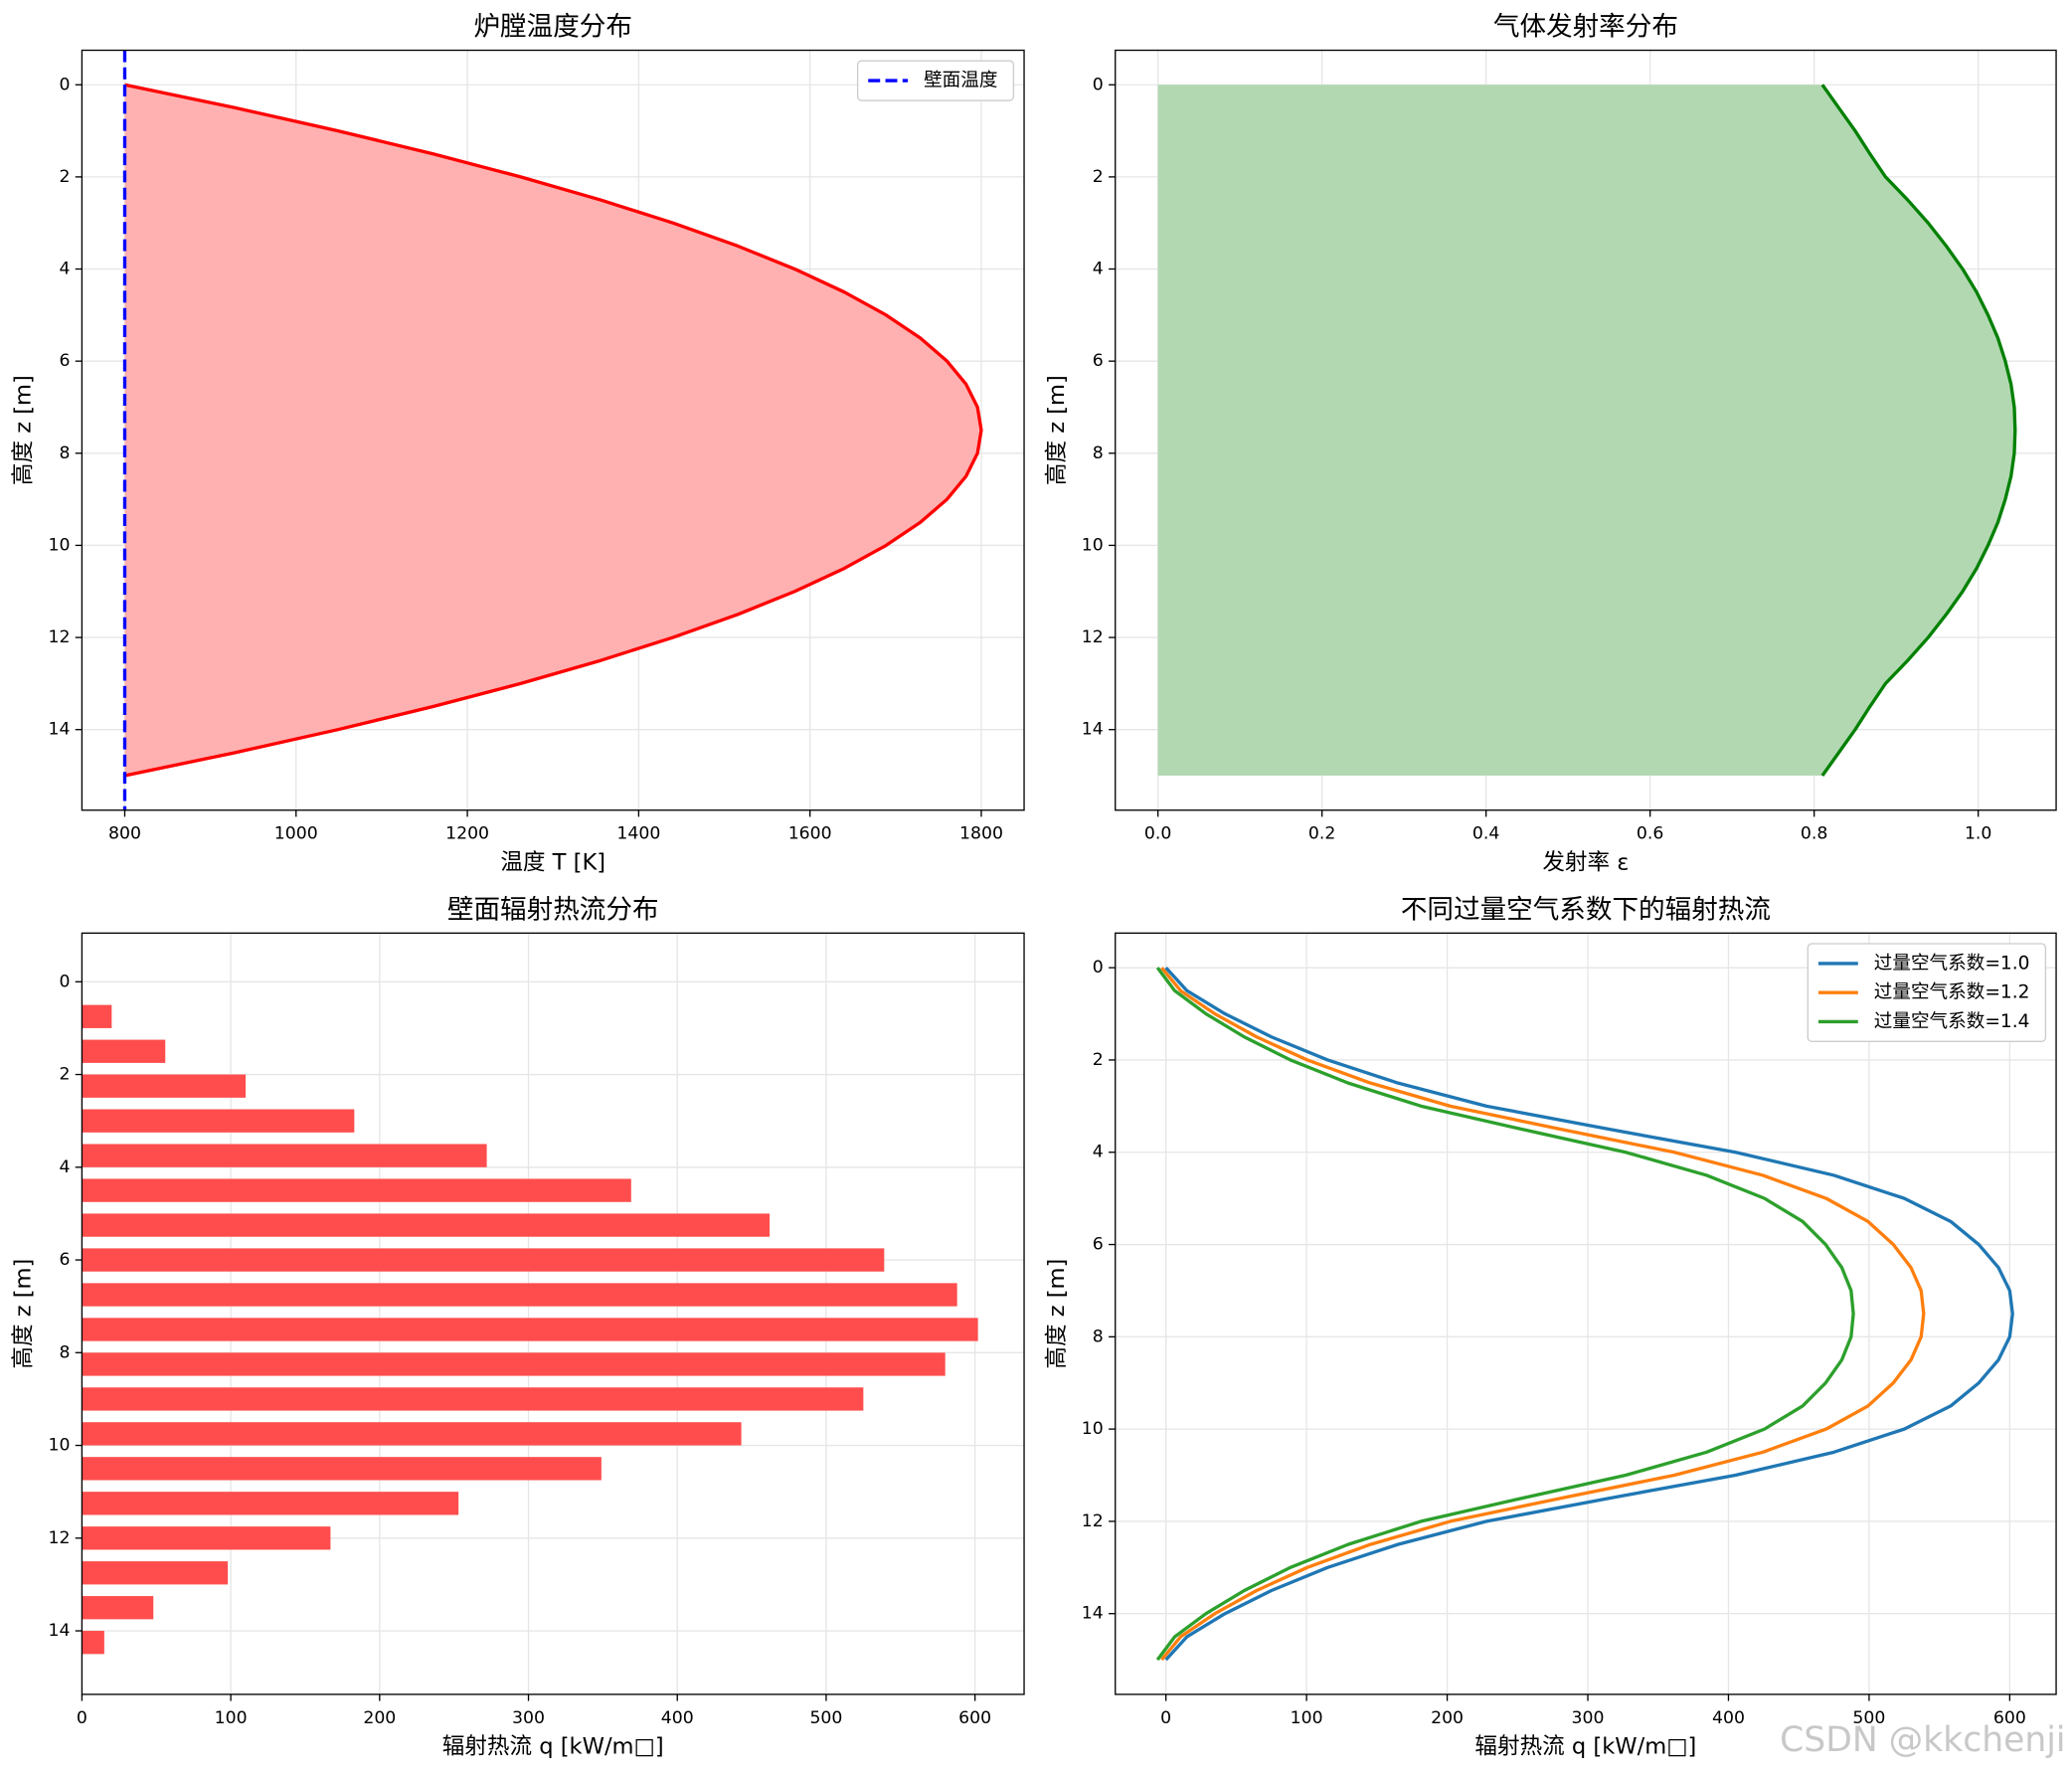 The width and height of the screenshot is (2072, 1775). What do you see at coordinates (1543, 1314) in the screenshot?
I see `series-line` at bounding box center [1543, 1314].